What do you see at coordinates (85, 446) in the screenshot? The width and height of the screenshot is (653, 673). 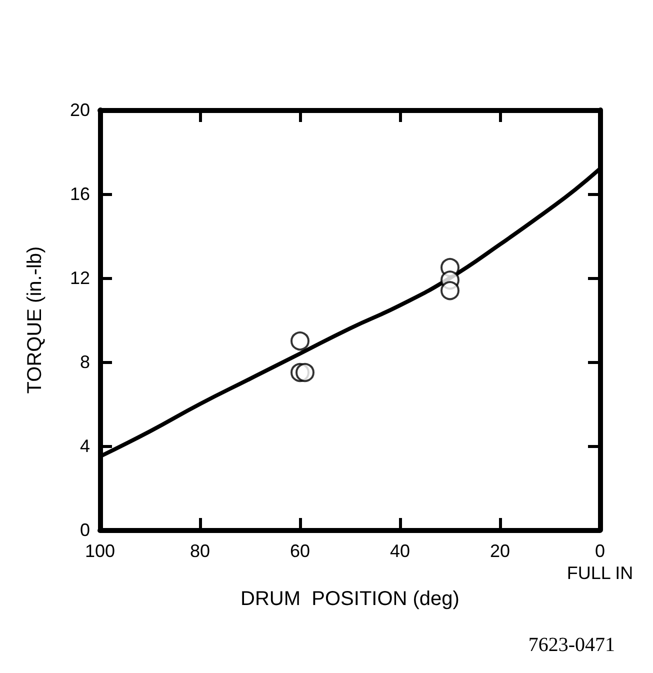 I see `y-tick-label: 4` at bounding box center [85, 446].